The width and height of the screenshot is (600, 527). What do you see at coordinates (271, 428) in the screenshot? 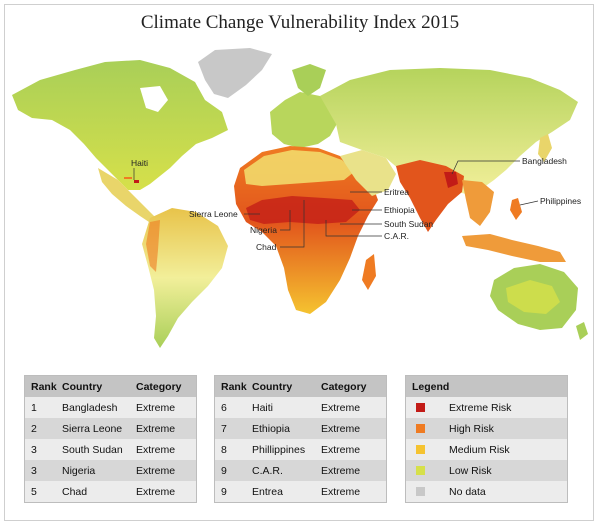
I see `country-cell: Ethiopia` at bounding box center [271, 428].